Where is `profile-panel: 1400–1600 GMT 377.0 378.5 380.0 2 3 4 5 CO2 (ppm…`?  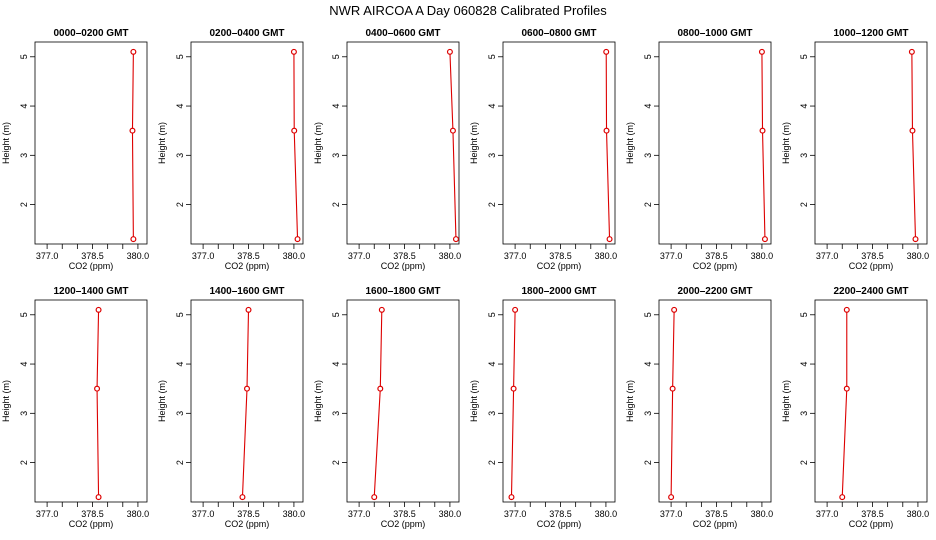
profile-panel: 1400–1600 GMT 377.0 378.5 380.0 2 3 4 5 CO2 (ppm… is located at coordinates (231, 407).